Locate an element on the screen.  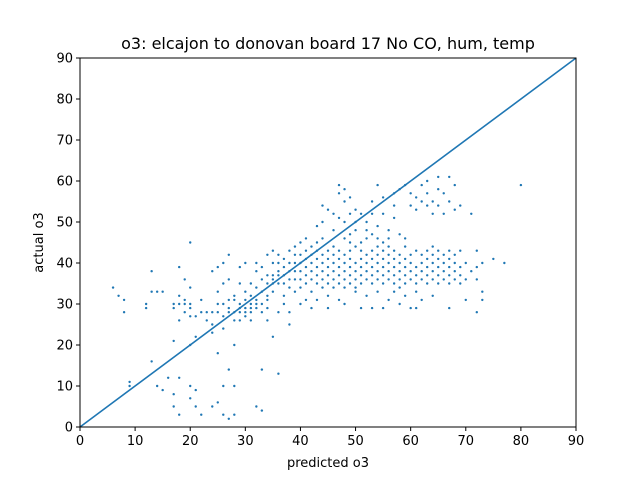
x-tick-label: 40 is located at coordinates (300, 441).